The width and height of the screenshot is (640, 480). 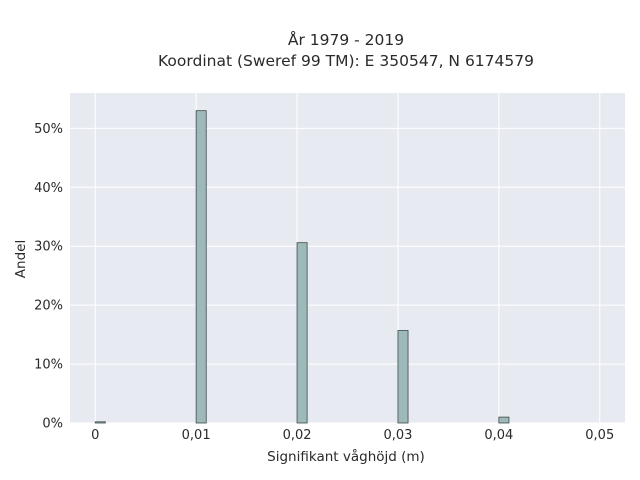 I want to click on x-tick-label: 0,01, so click(x=196, y=435).